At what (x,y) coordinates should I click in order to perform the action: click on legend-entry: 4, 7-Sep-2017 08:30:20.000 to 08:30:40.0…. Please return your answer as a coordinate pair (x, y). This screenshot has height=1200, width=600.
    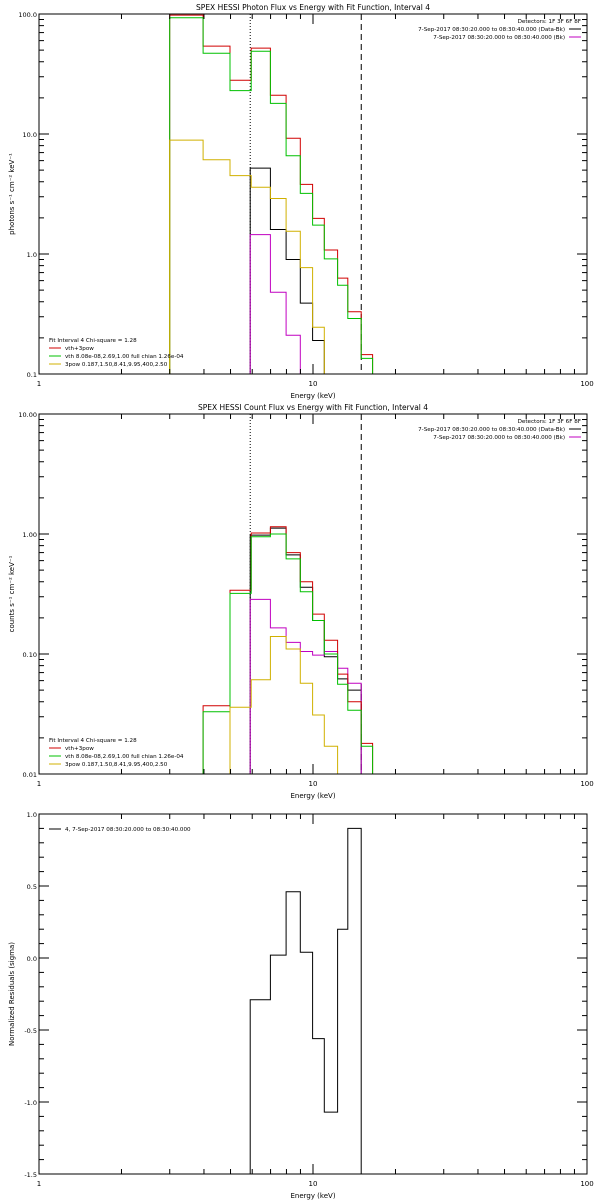
    Looking at the image, I should click on (128, 830).